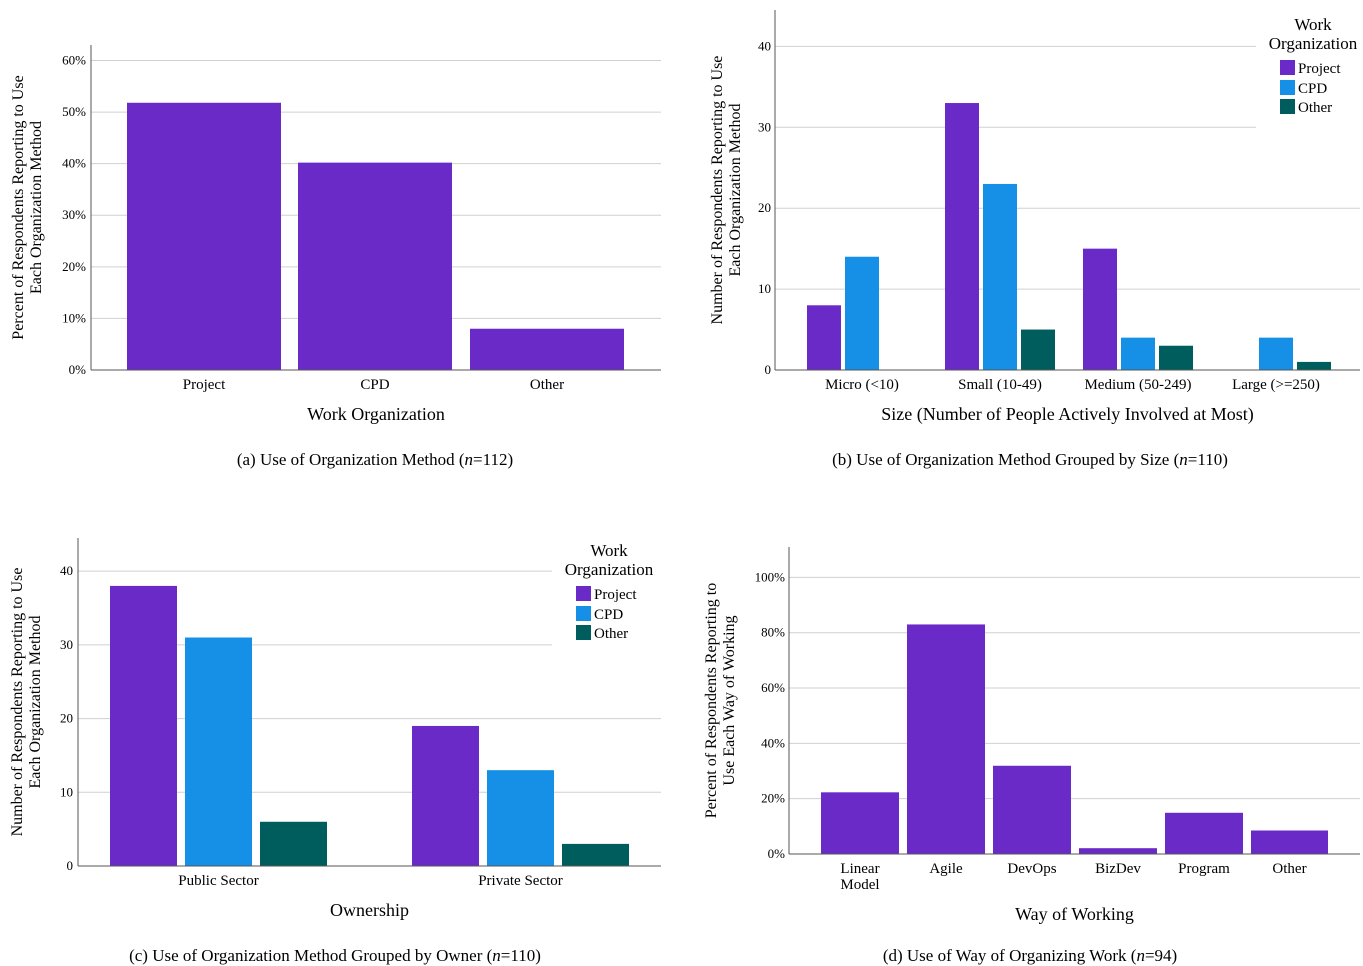  Describe the element at coordinates (1137, 385) in the screenshot. I see `xtick-label-b-2: Medium (50-249)` at that location.